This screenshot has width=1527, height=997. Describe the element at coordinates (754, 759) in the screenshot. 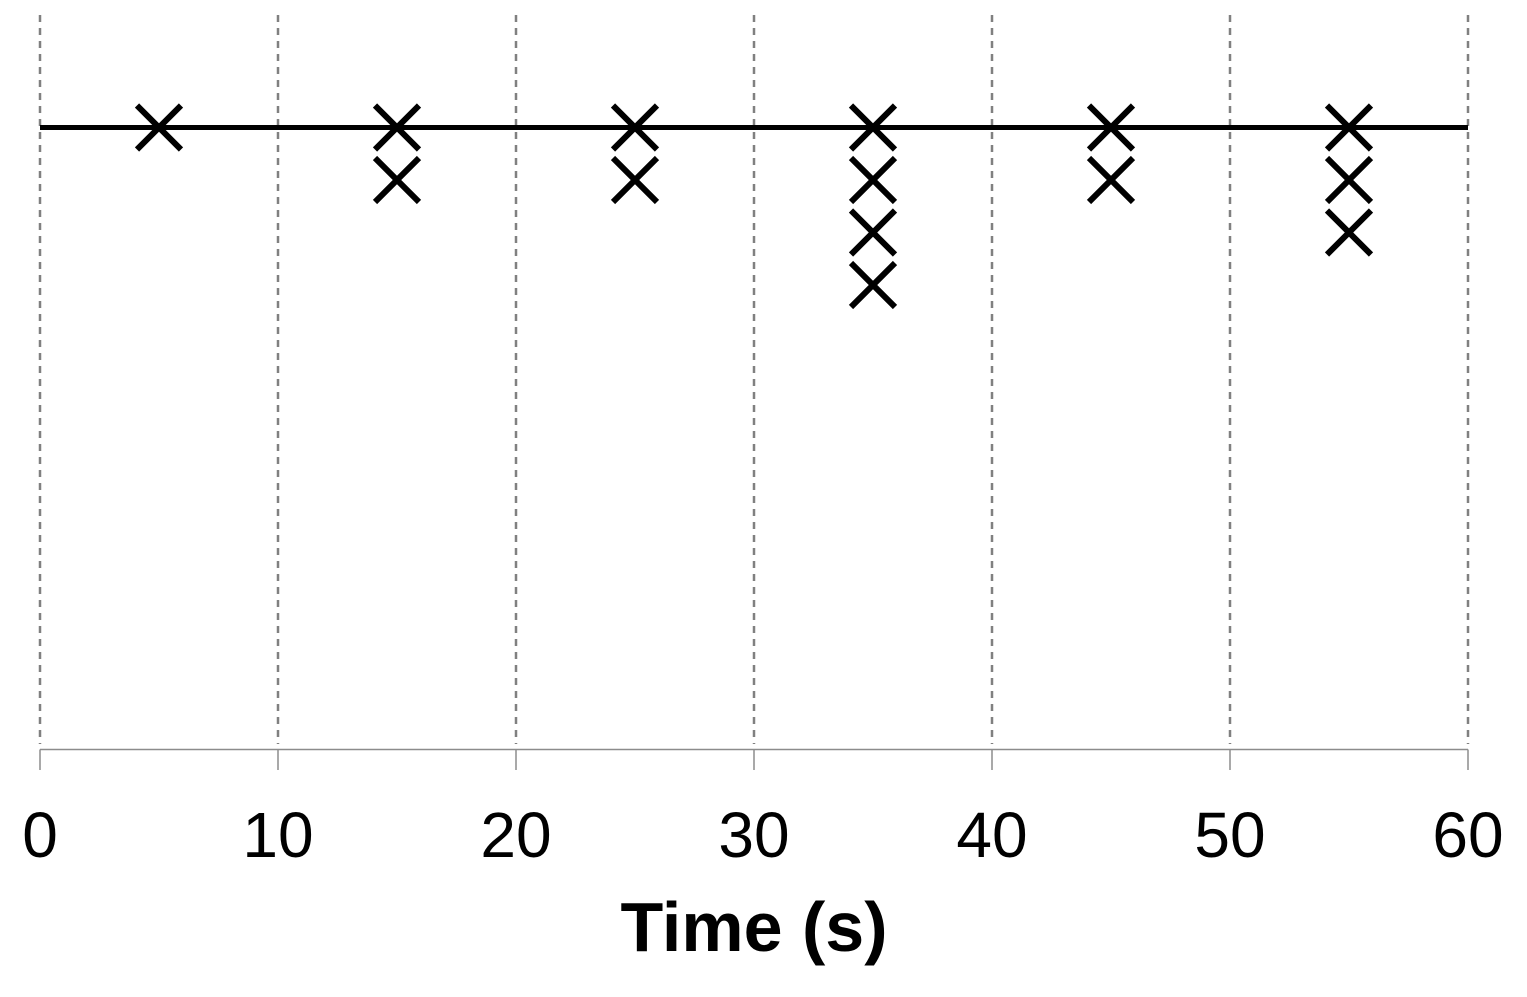

I see `x-axis-layer` at that location.